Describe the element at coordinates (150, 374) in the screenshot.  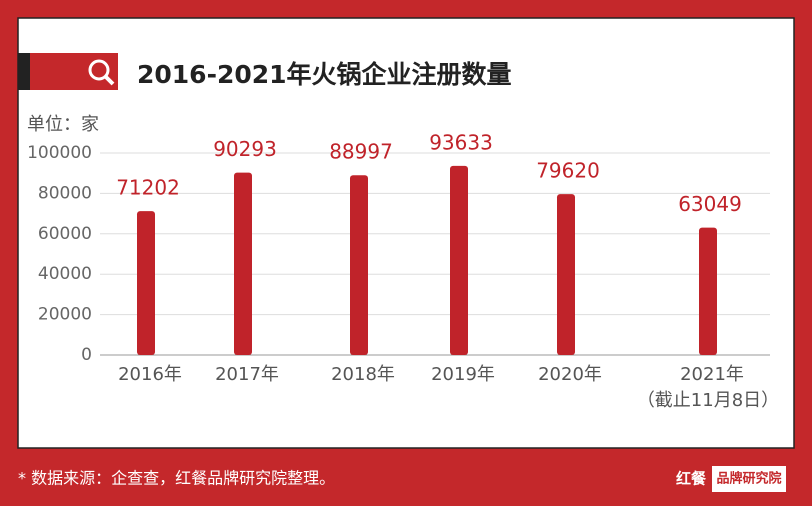
I see `x-tick-label: 2016年` at that location.